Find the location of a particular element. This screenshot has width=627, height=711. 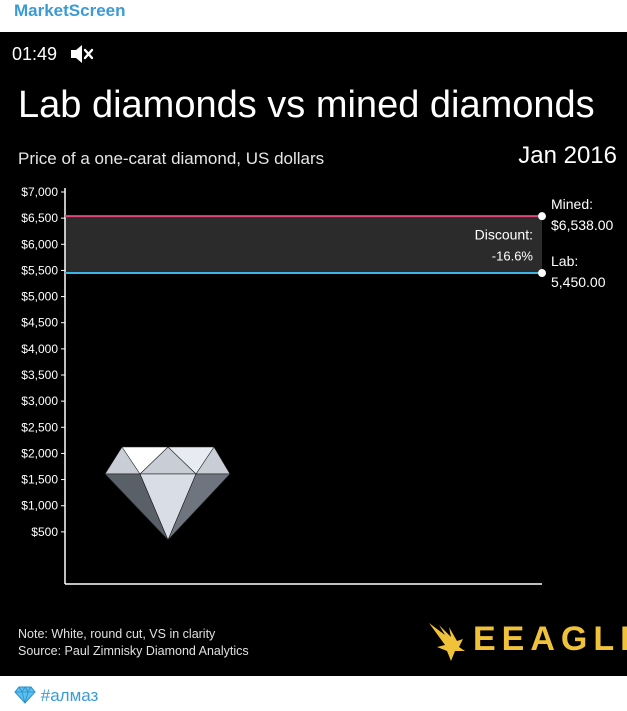

channel-name: MarketScreen is located at coordinates (70, 10).